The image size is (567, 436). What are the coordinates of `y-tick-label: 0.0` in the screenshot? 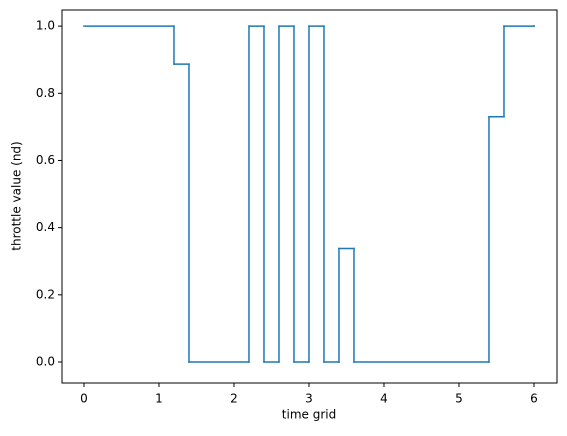 It's located at (45, 362).